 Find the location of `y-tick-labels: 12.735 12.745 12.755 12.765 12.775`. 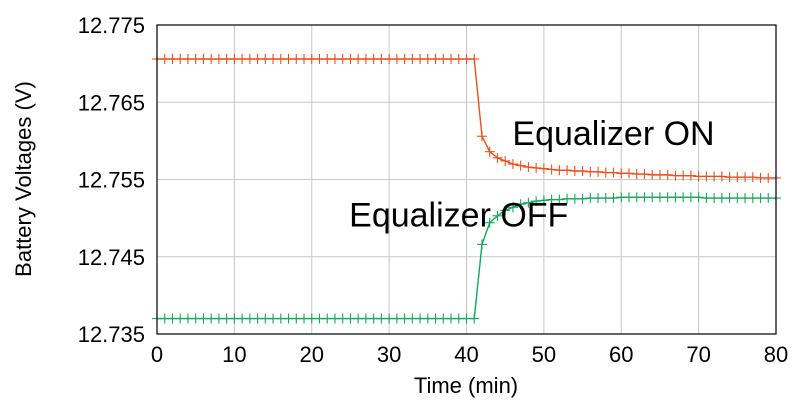

y-tick-labels: 12.735 12.745 12.755 12.765 12.775 is located at coordinates (111, 180).